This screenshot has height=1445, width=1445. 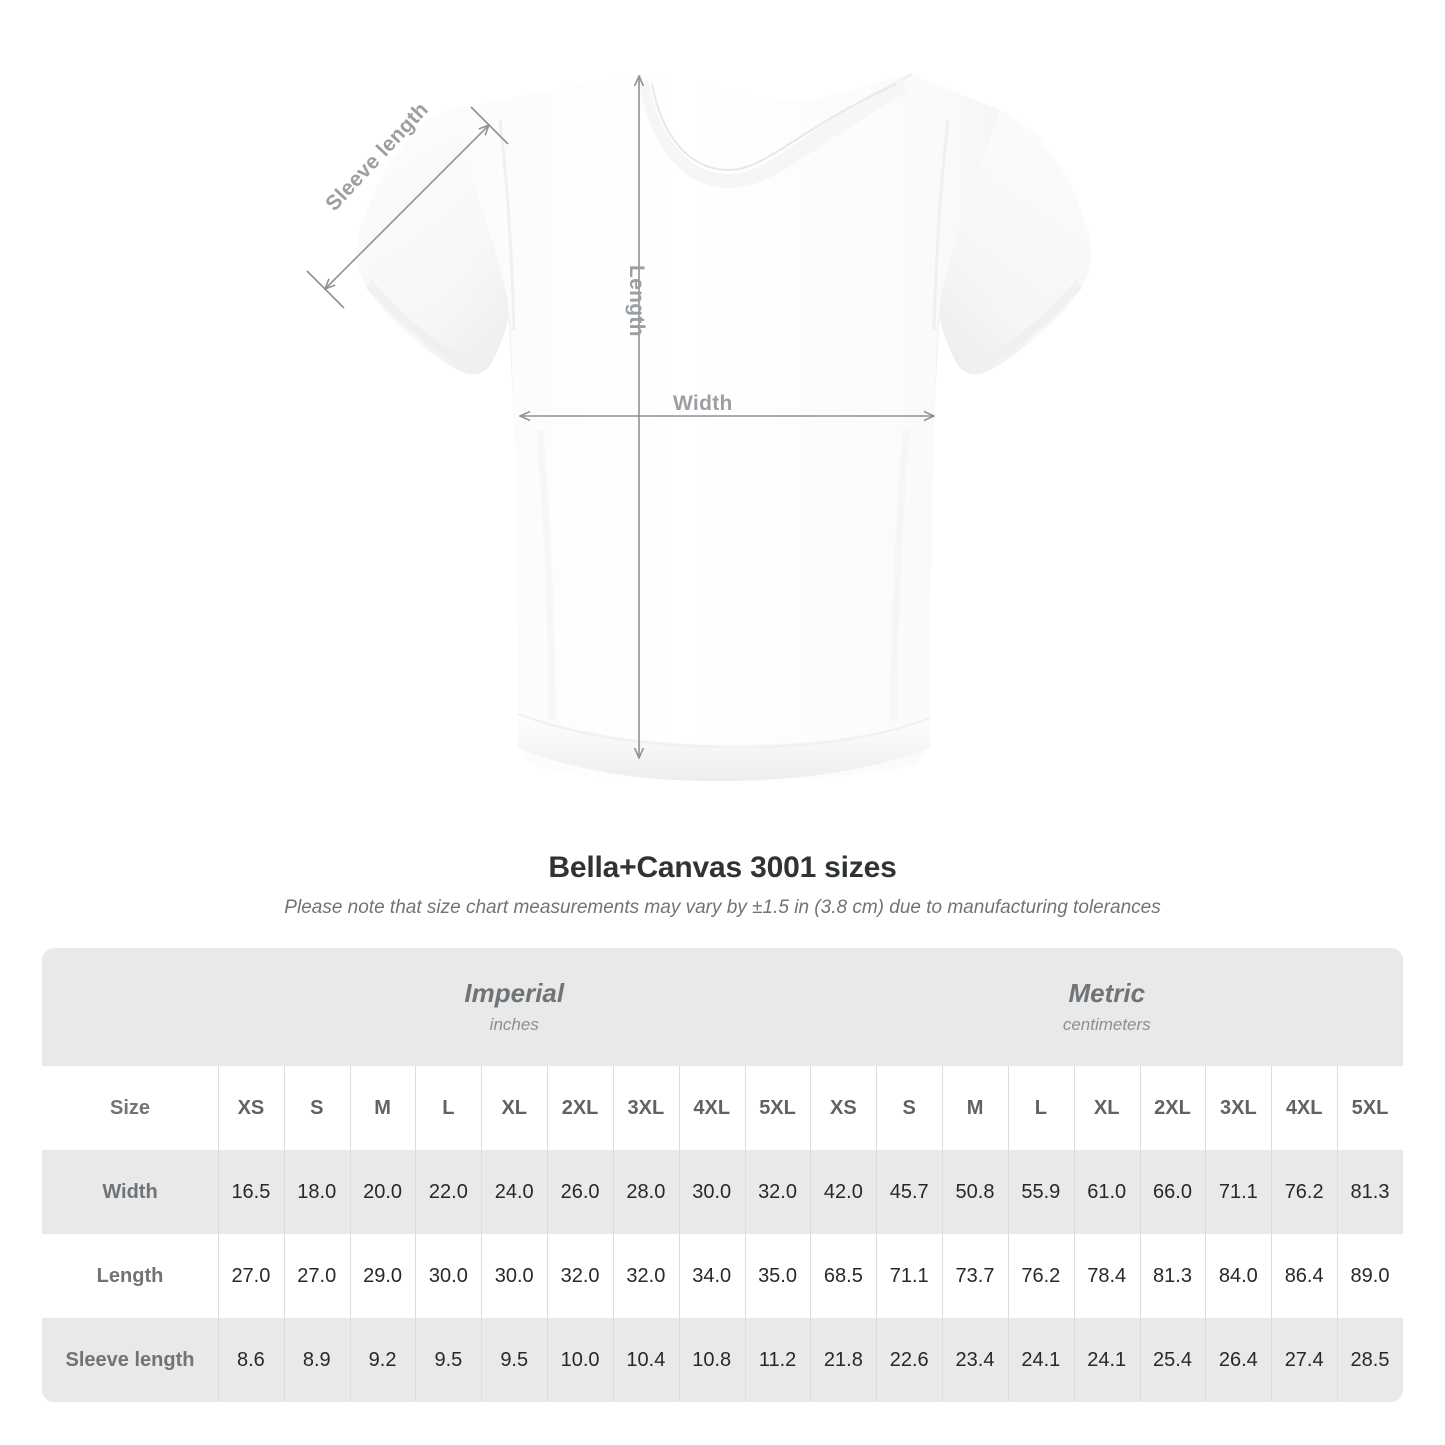 I want to click on unit-group-metric: Metric centimeters, so click(x=1107, y=1007).